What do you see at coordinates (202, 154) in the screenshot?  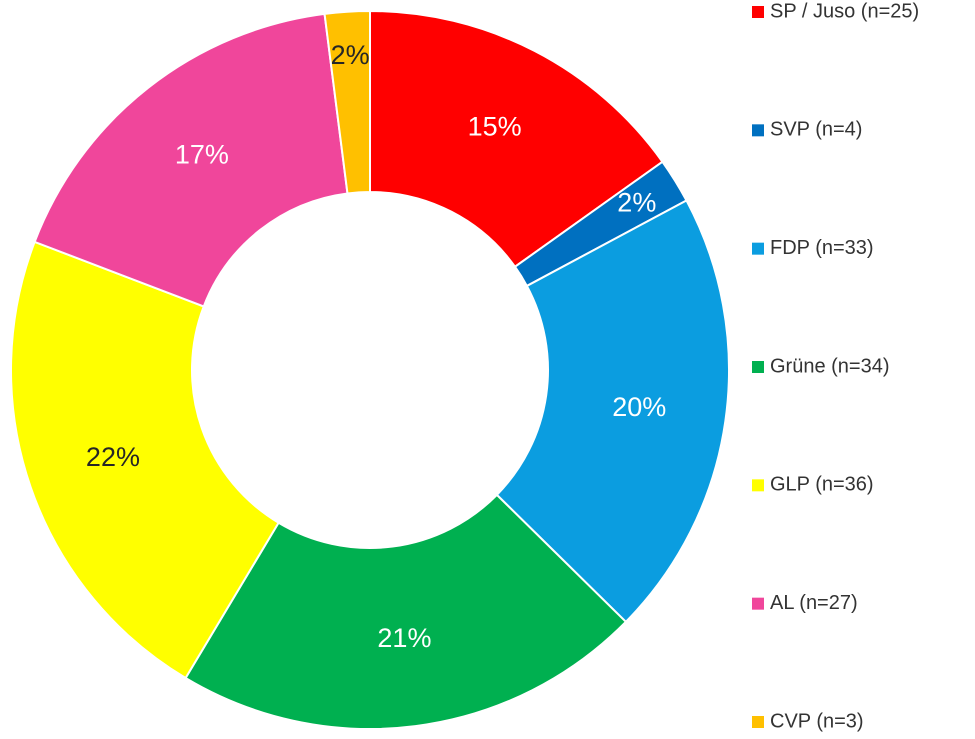 I see `data-label: 17%` at bounding box center [202, 154].